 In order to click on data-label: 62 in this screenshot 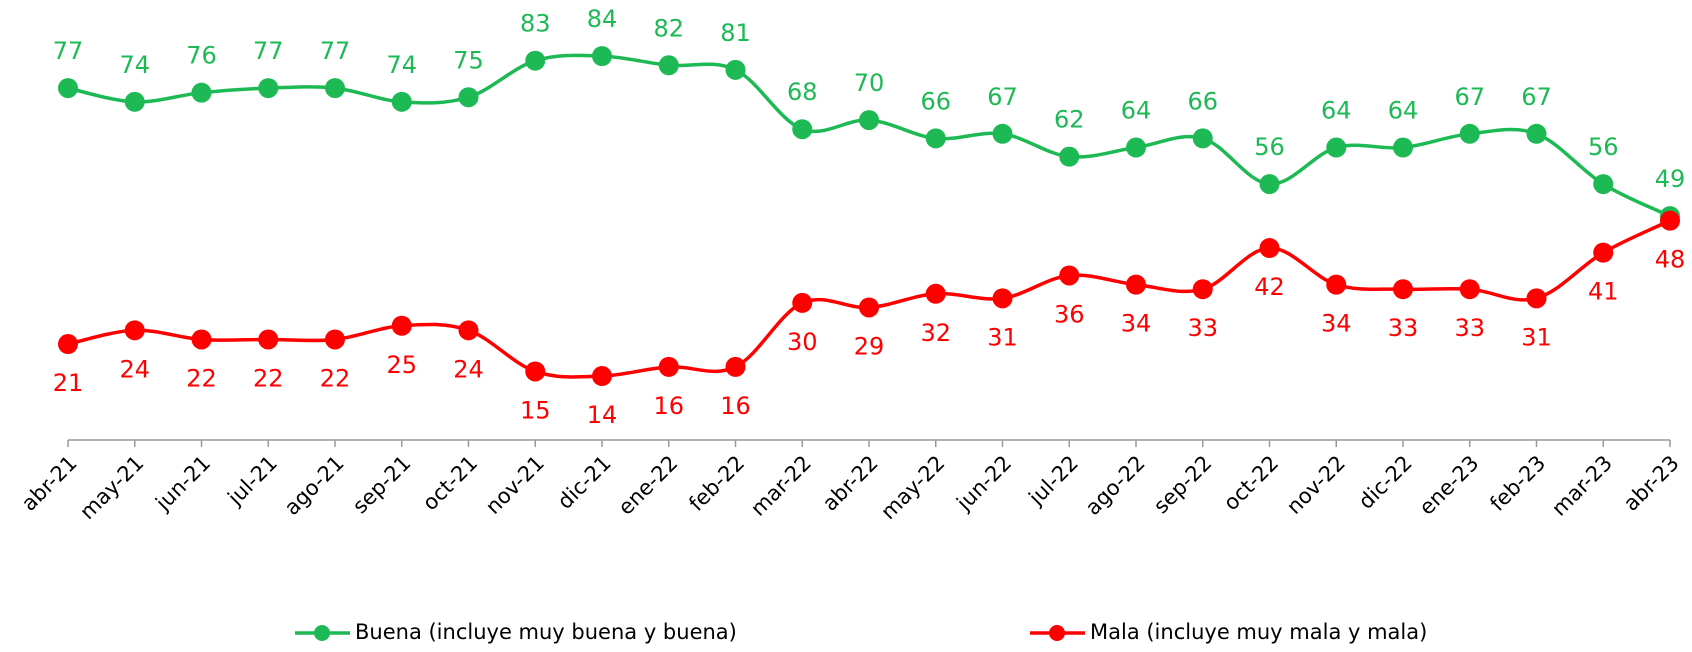, I will do `click(1069, 120)`.